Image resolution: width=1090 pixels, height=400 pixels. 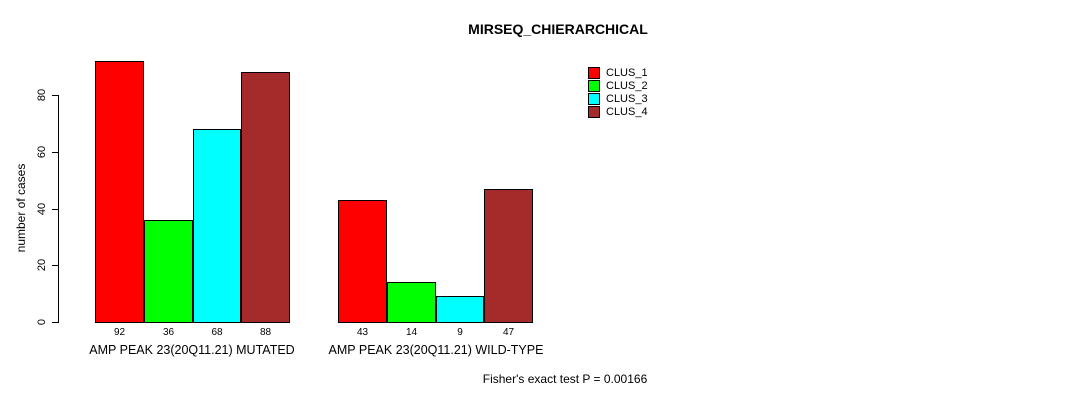 I want to click on y-axis-tick-label: 60, so click(x=42, y=151).